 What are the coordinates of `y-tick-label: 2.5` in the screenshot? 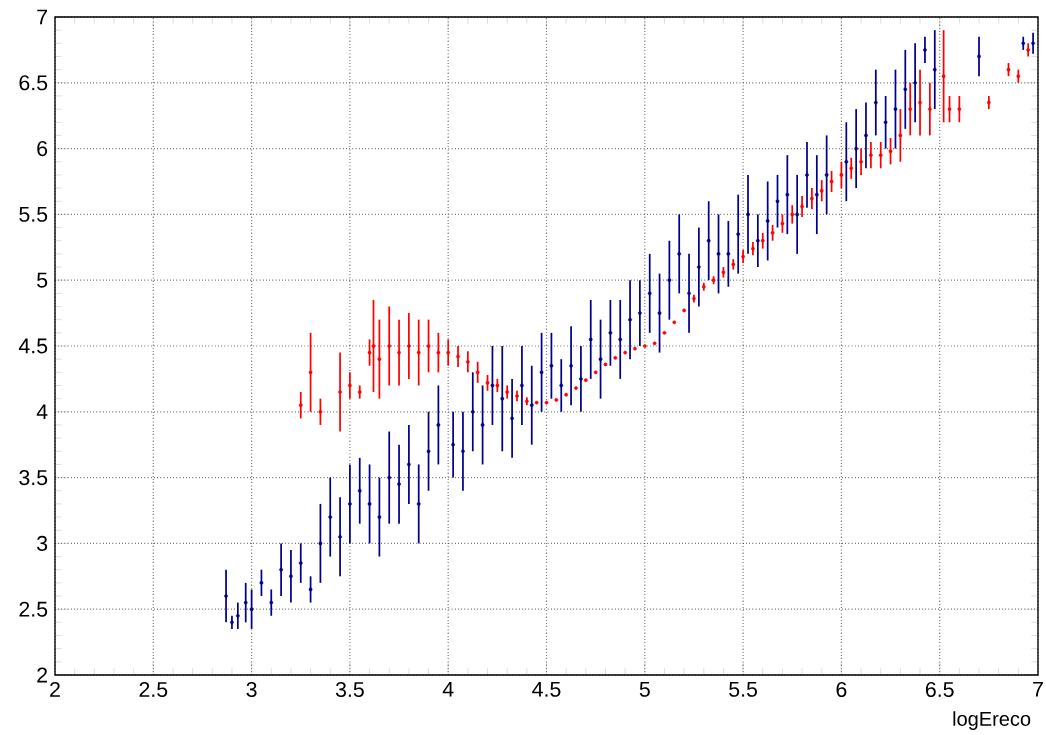 It's located at (33, 609).